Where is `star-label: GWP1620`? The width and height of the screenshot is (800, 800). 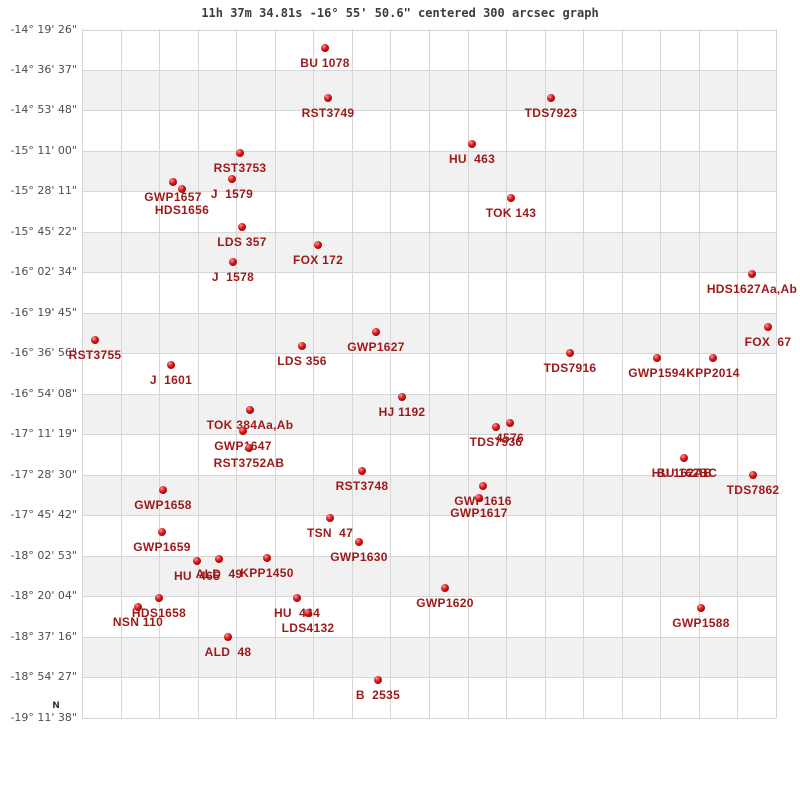
star-label: GWP1620 is located at coordinates (445, 603).